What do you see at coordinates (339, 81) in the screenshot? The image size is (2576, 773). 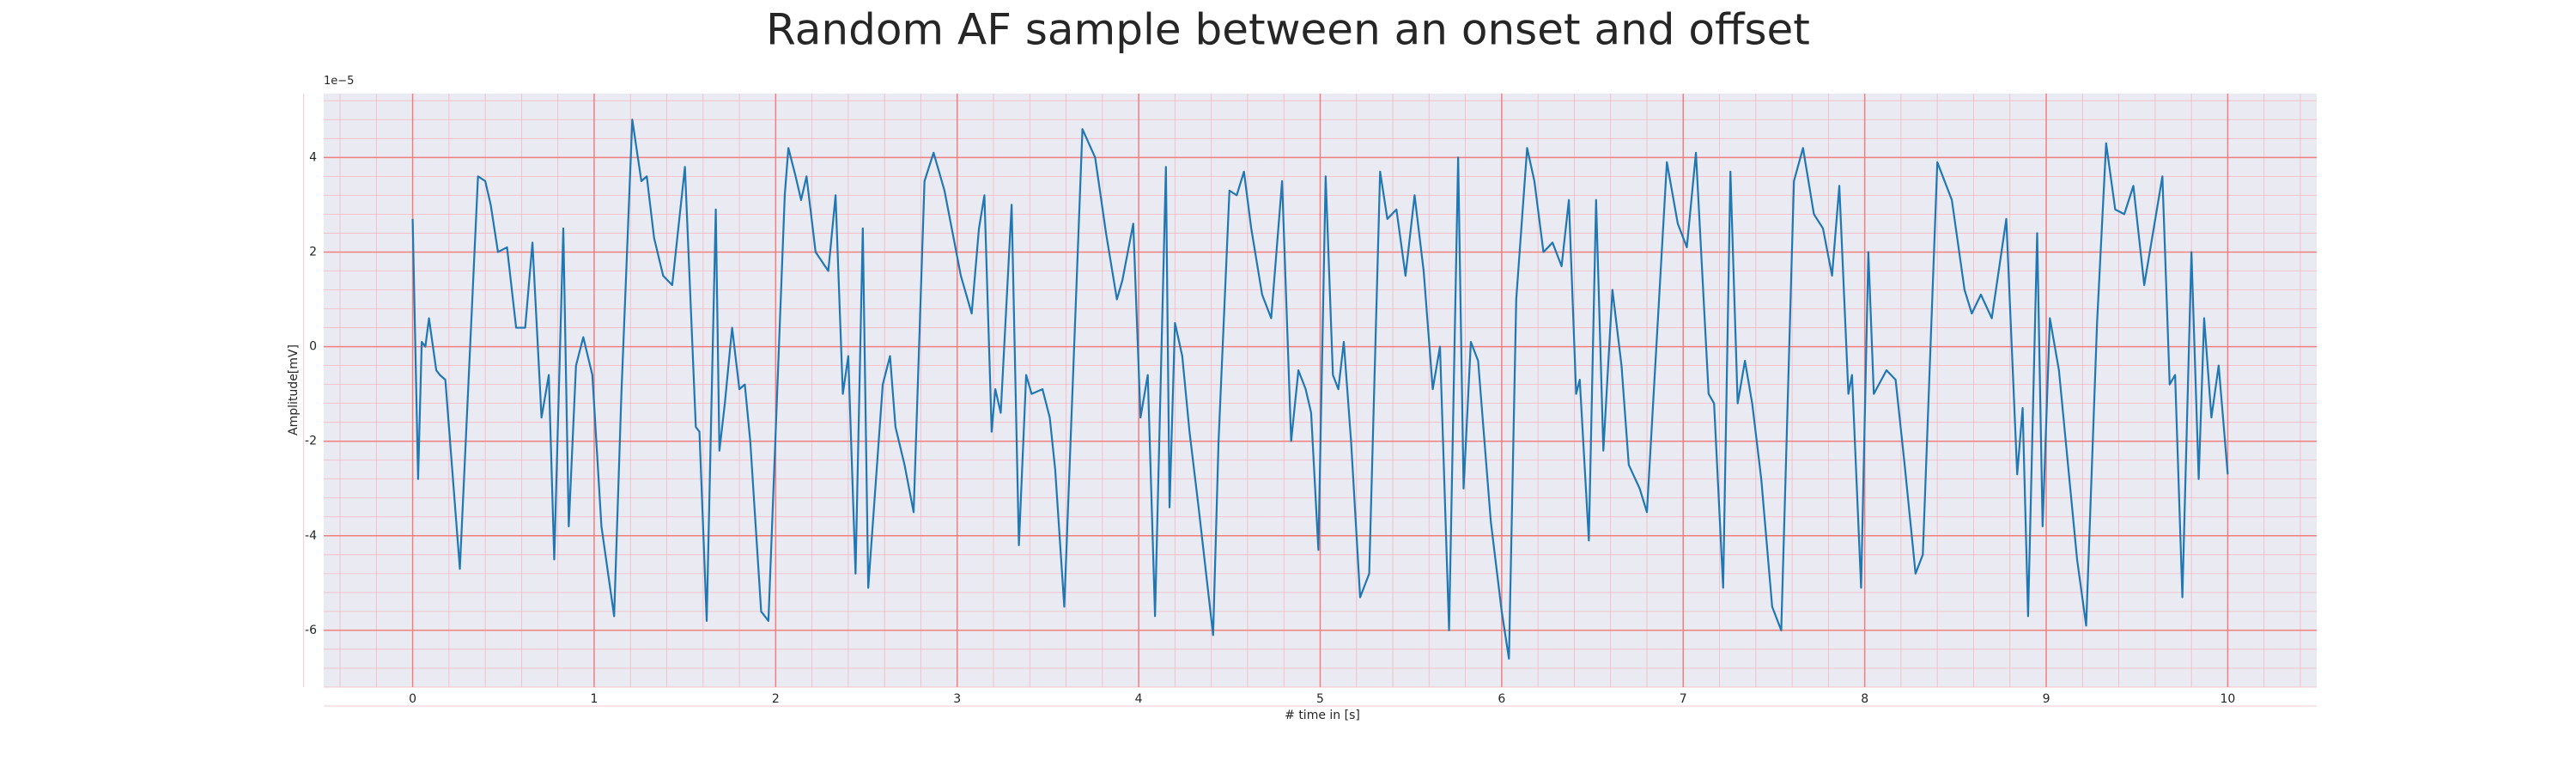 I see `y-offset-label: 1e−5` at bounding box center [339, 81].